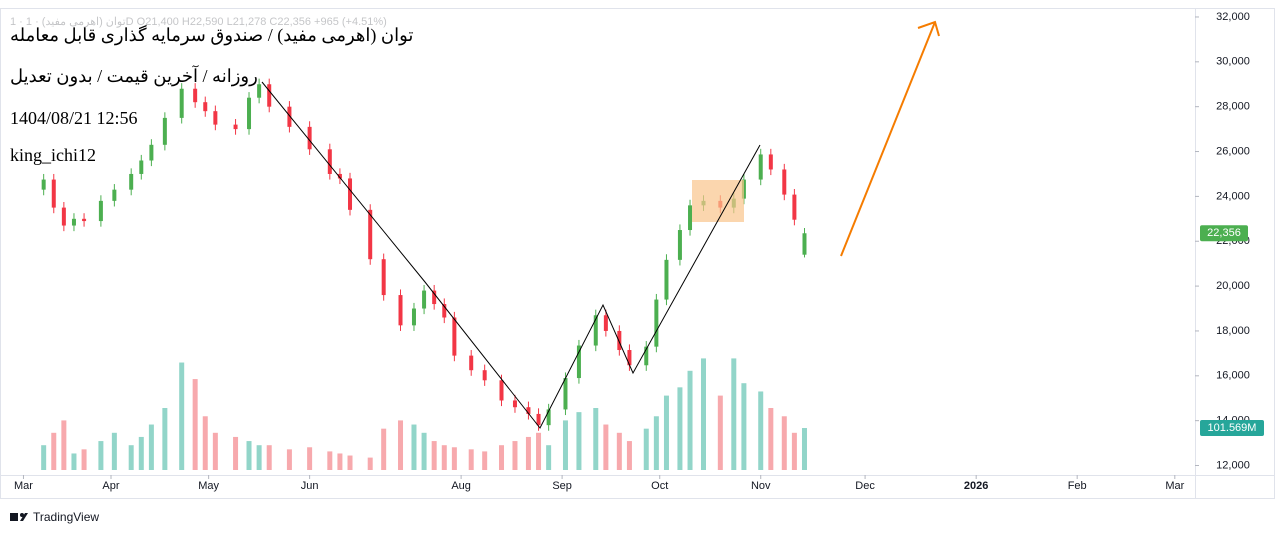 The width and height of the screenshot is (1282, 540). What do you see at coordinates (1233, 376) in the screenshot?
I see `y-tick-label: 16,000` at bounding box center [1233, 376].